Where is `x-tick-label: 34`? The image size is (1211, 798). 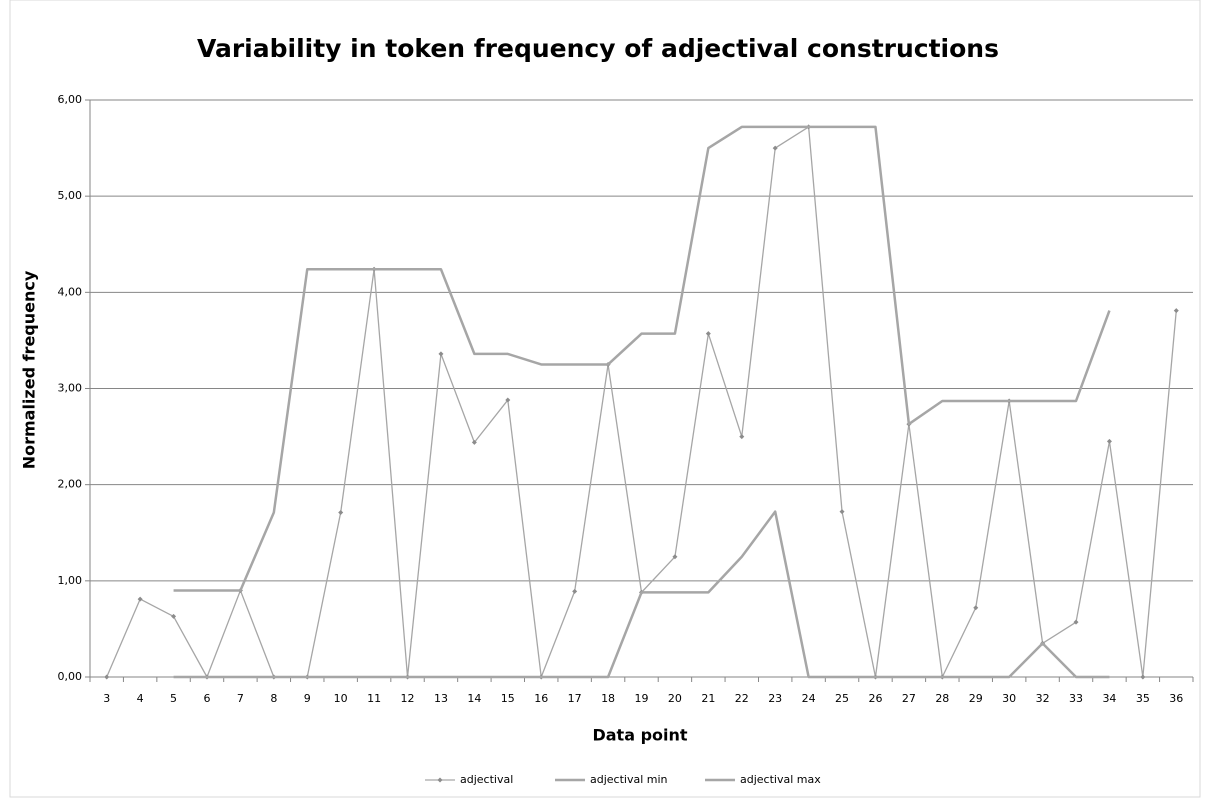
x-tick-label: 34 is located at coordinates (1109, 698).